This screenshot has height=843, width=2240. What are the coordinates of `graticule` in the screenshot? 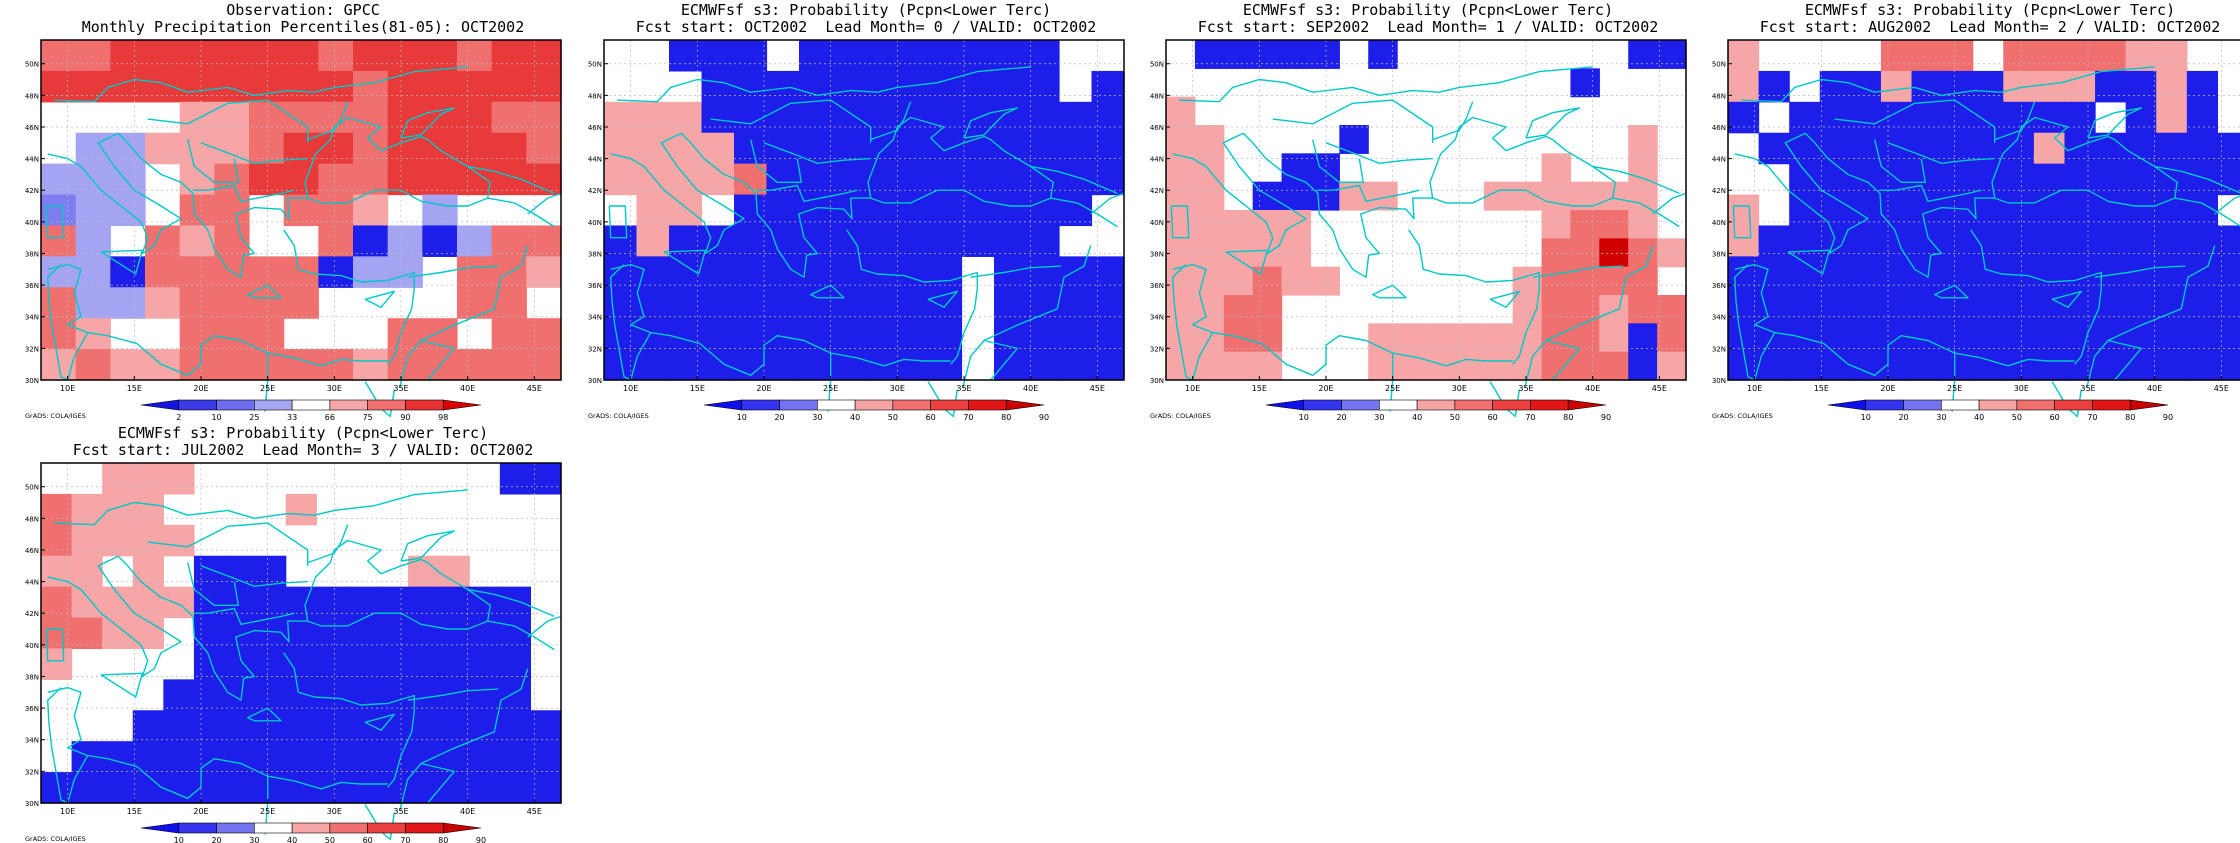 It's located at (1426, 210).